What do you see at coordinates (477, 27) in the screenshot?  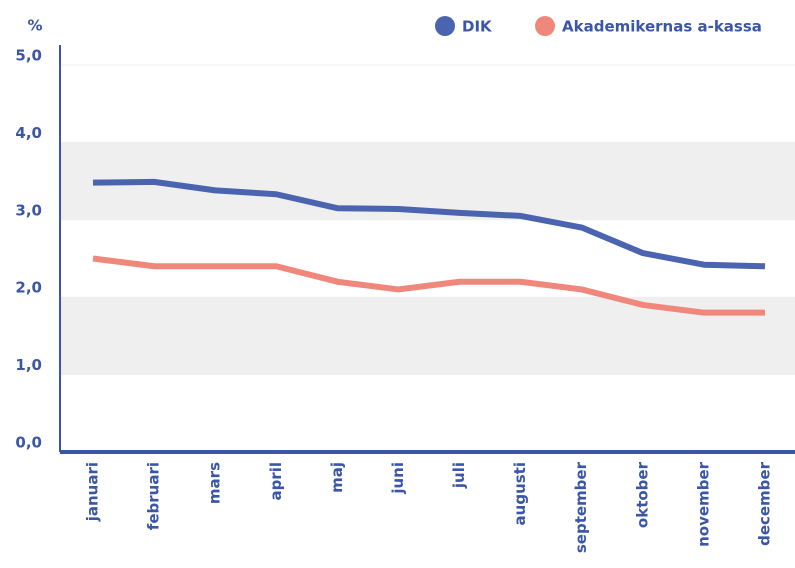 I see `legend-label: DIK` at bounding box center [477, 27].